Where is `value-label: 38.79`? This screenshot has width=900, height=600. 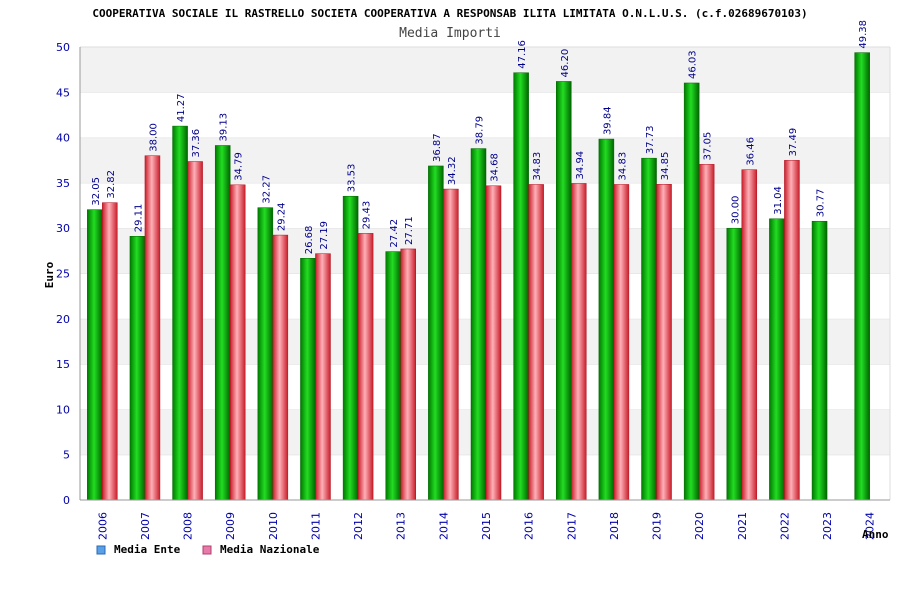
value-label: 38.79 is located at coordinates (480, 130).